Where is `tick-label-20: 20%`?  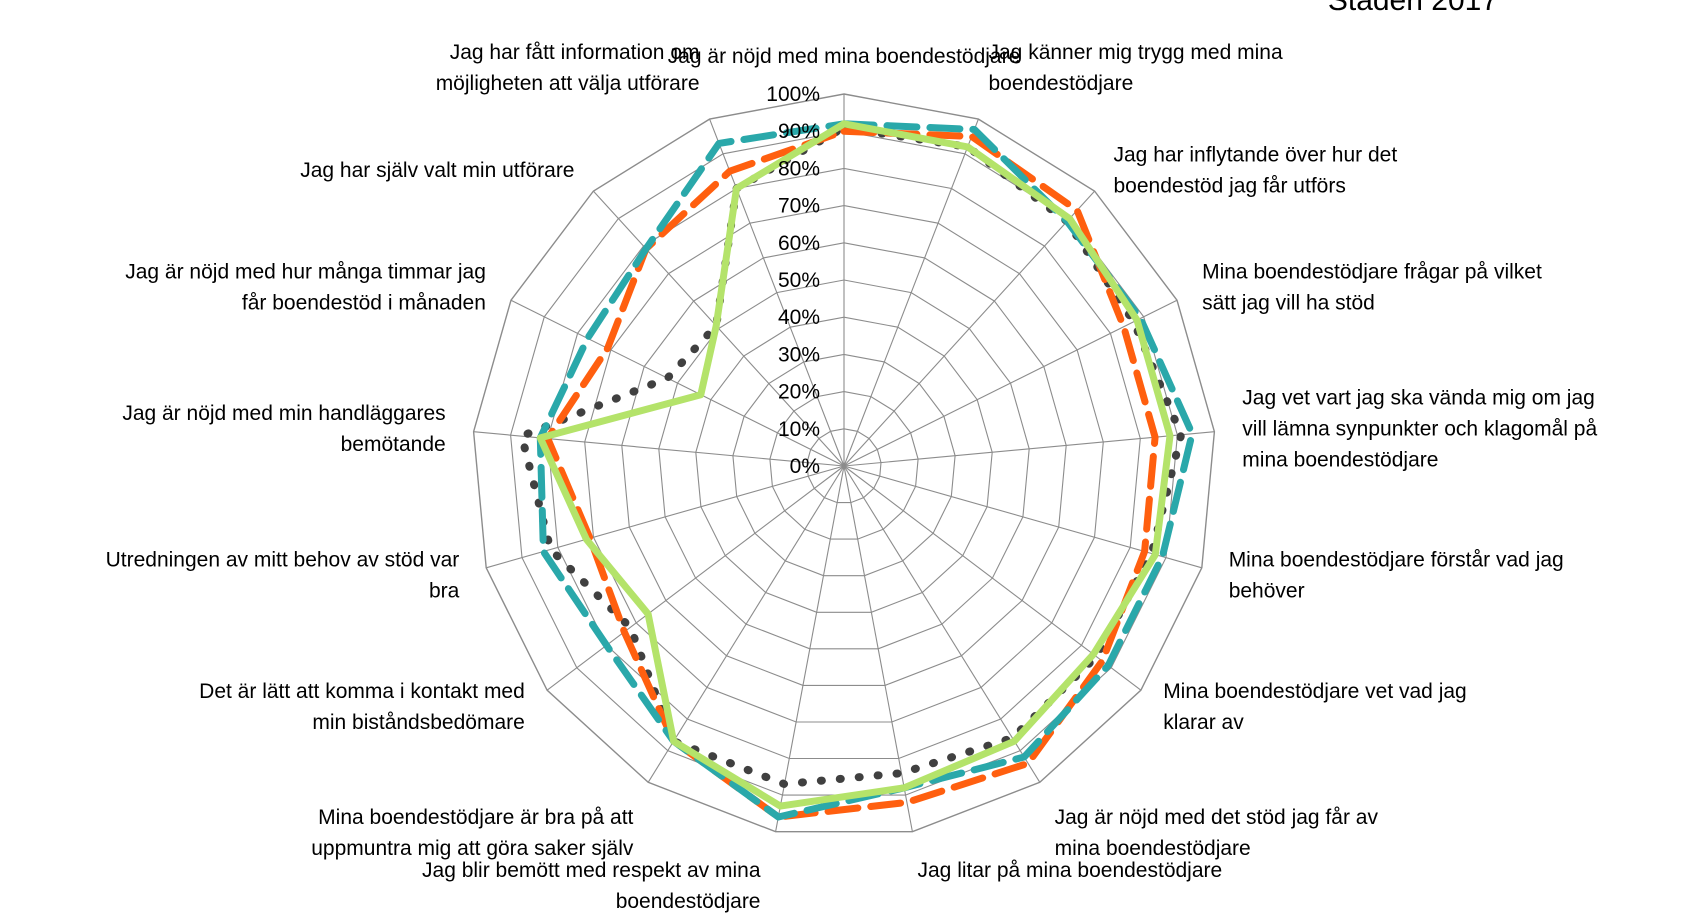 tick-label-20: 20% is located at coordinates (799, 392).